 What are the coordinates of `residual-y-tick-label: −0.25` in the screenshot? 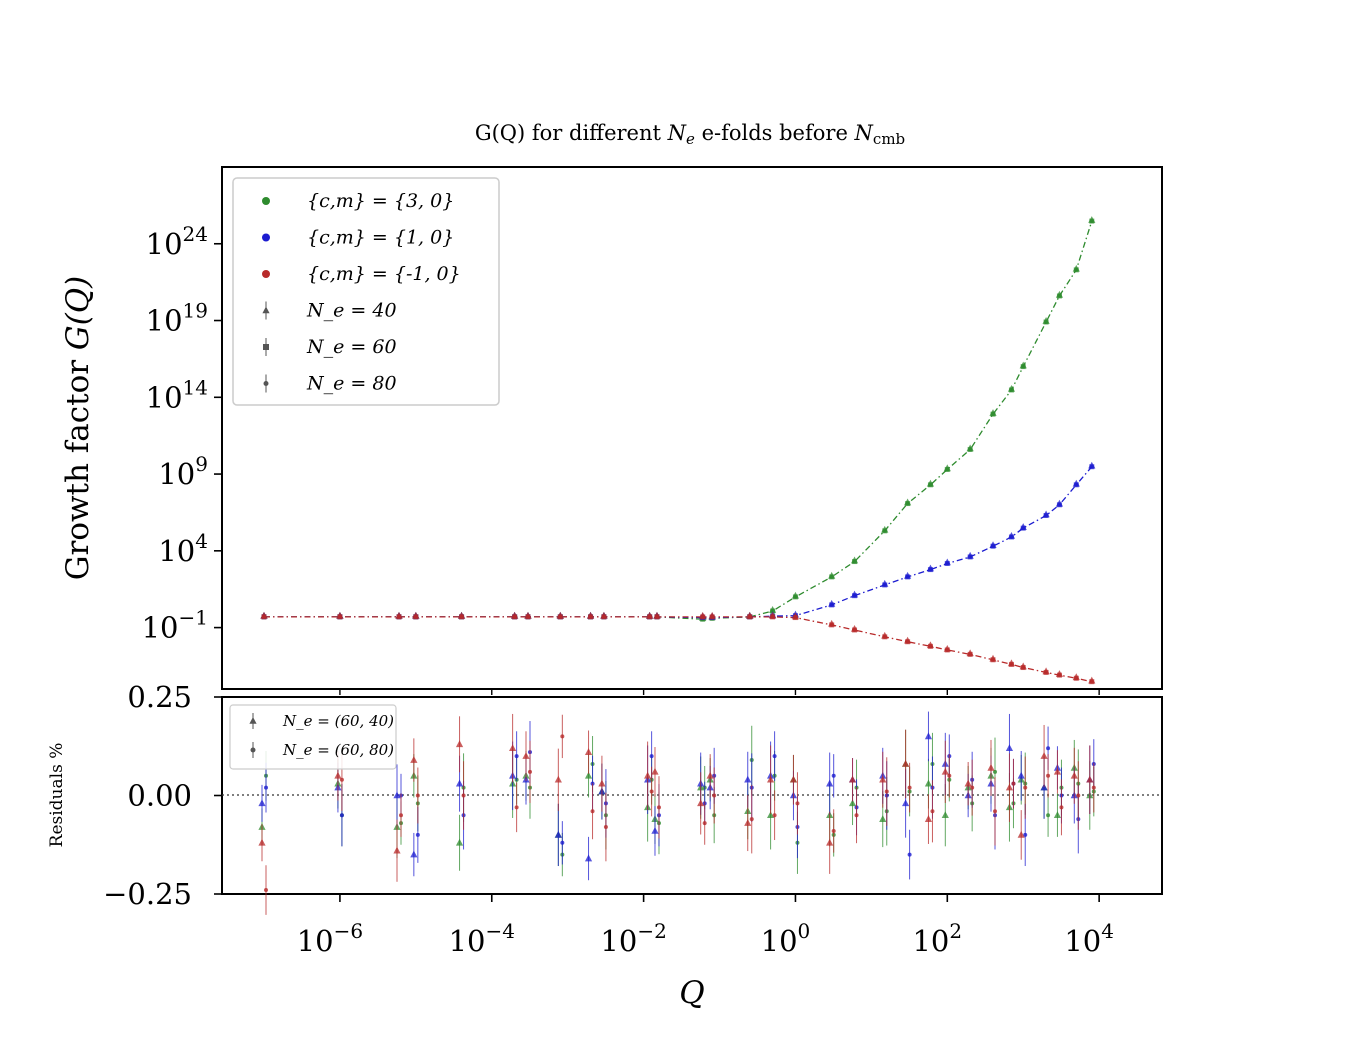 It's located at (147, 894).